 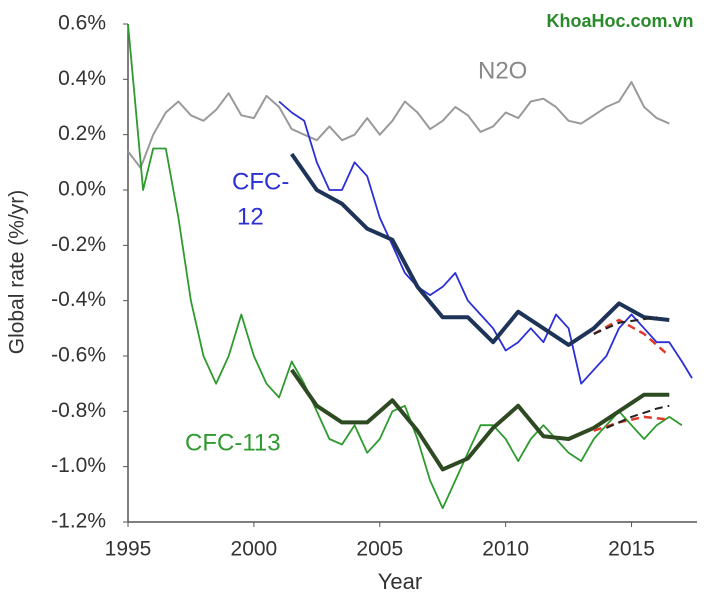 What do you see at coordinates (78, 521) in the screenshot?
I see `y-tick-label: -1.2%` at bounding box center [78, 521].